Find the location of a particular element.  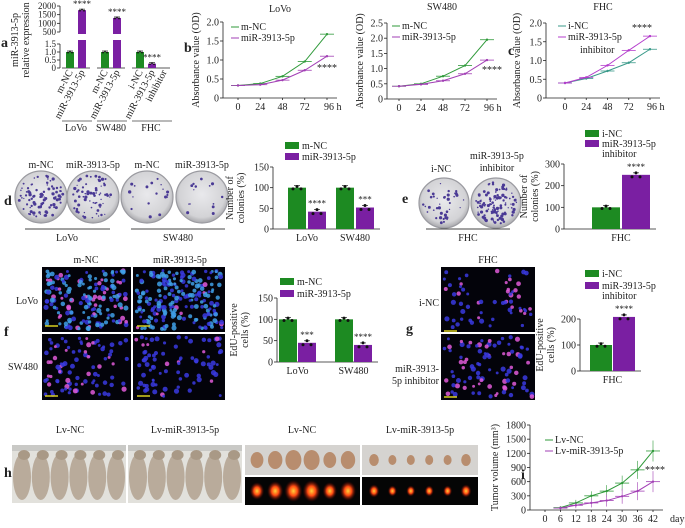

y-tick-label: 1.5 is located at coordinates (377, 54).